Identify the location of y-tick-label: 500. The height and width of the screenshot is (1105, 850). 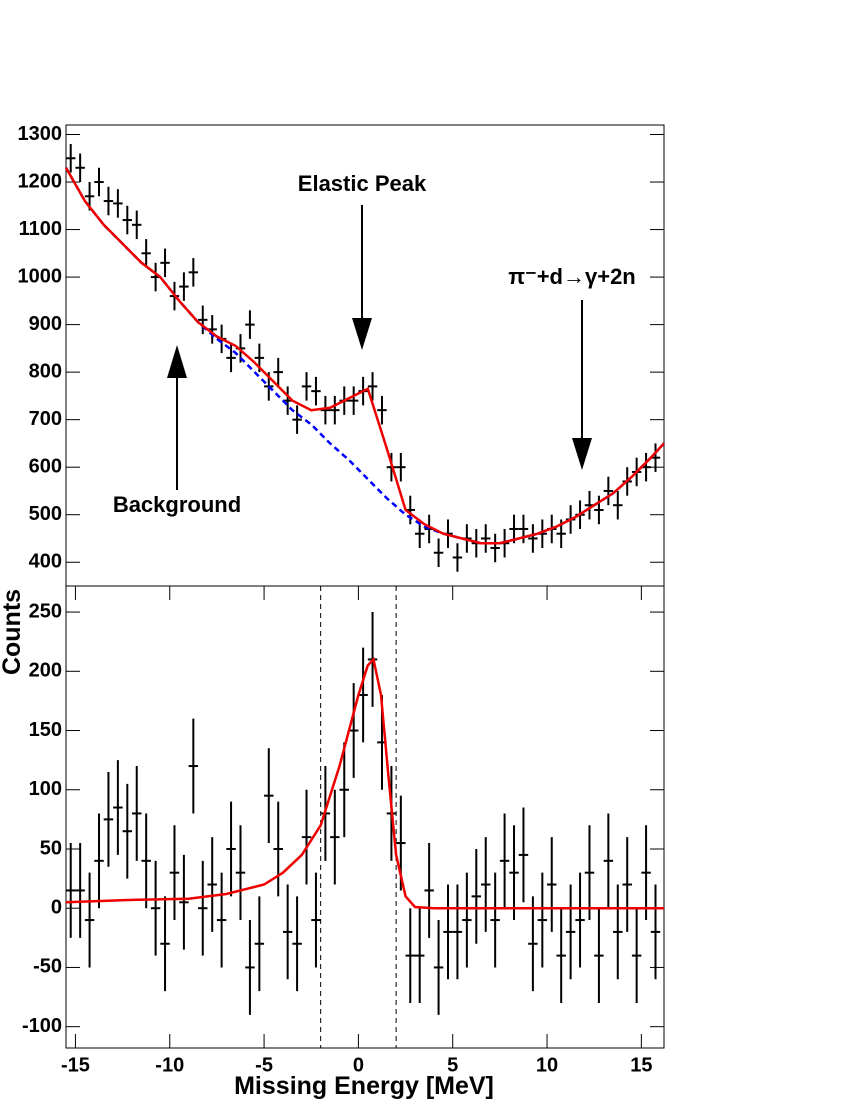
(45, 514).